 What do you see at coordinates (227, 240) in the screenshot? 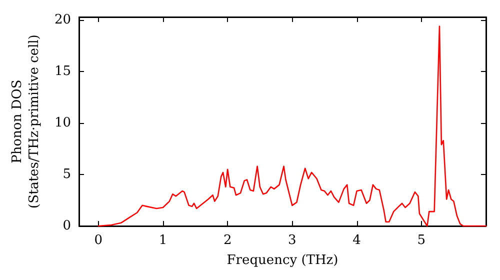
I see `x-tick-label: 2` at bounding box center [227, 240].